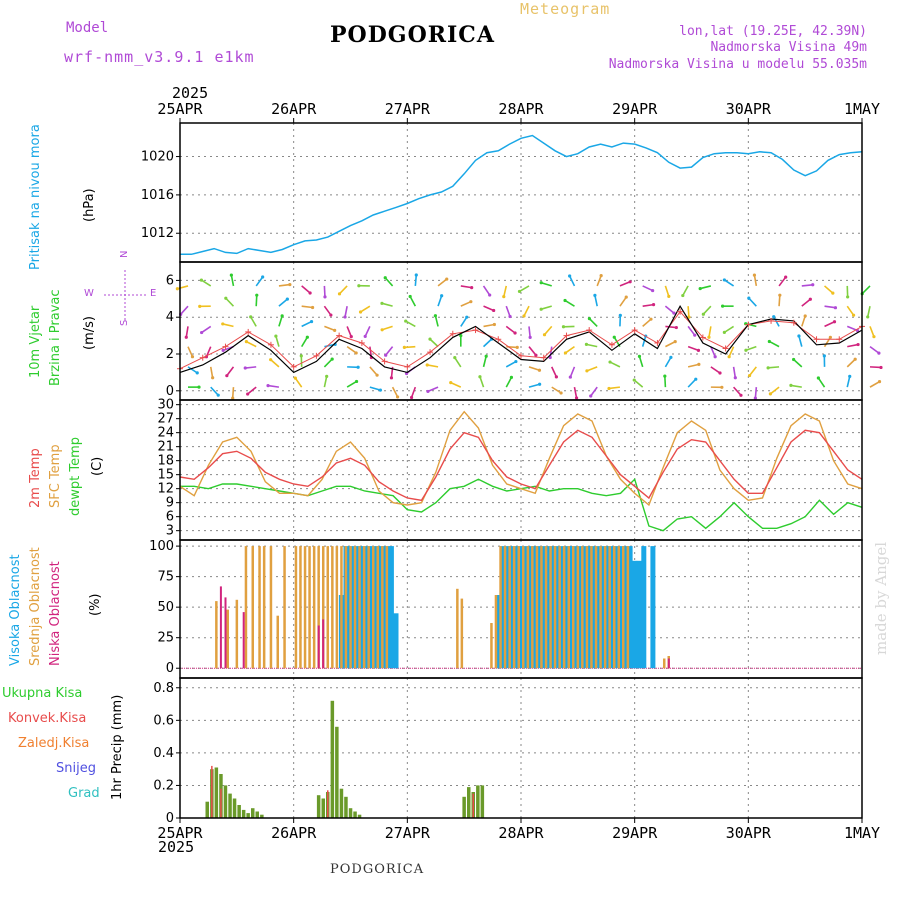 The height and width of the screenshot is (900, 900). What do you see at coordinates (163, 785) in the screenshot?
I see `precip-ytick-label: 0.2` at bounding box center [163, 785].